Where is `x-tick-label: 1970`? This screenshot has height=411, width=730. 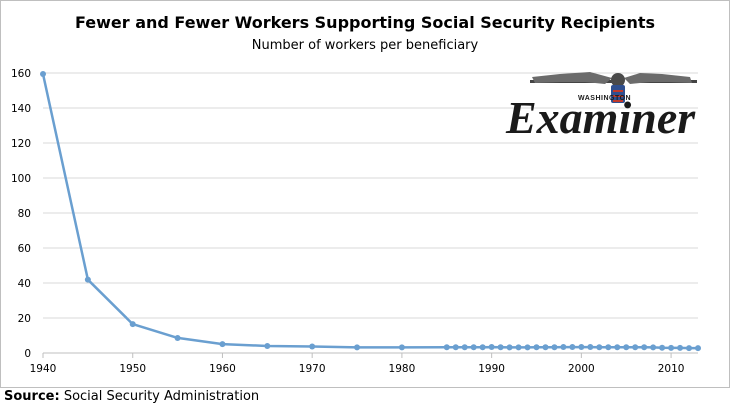 x-tick-label: 1970 is located at coordinates (312, 369).